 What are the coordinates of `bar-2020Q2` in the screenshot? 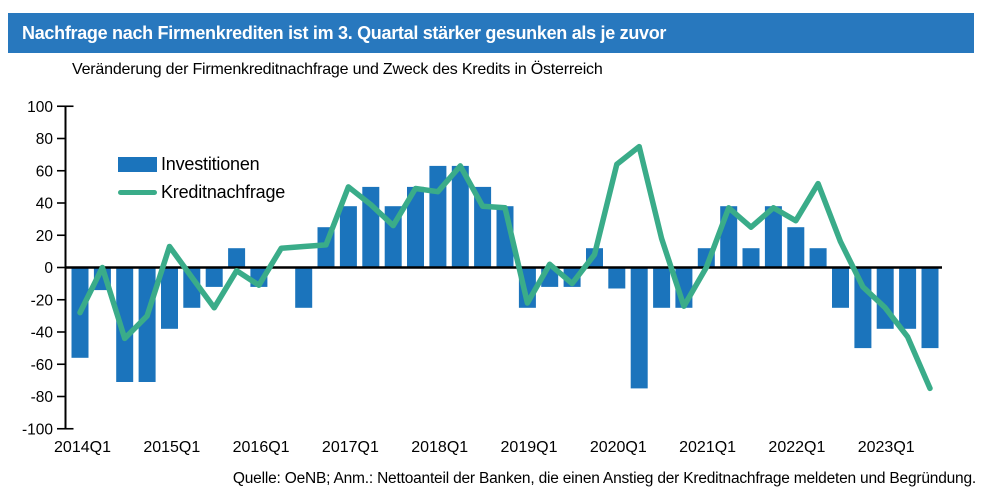 It's located at (639, 328).